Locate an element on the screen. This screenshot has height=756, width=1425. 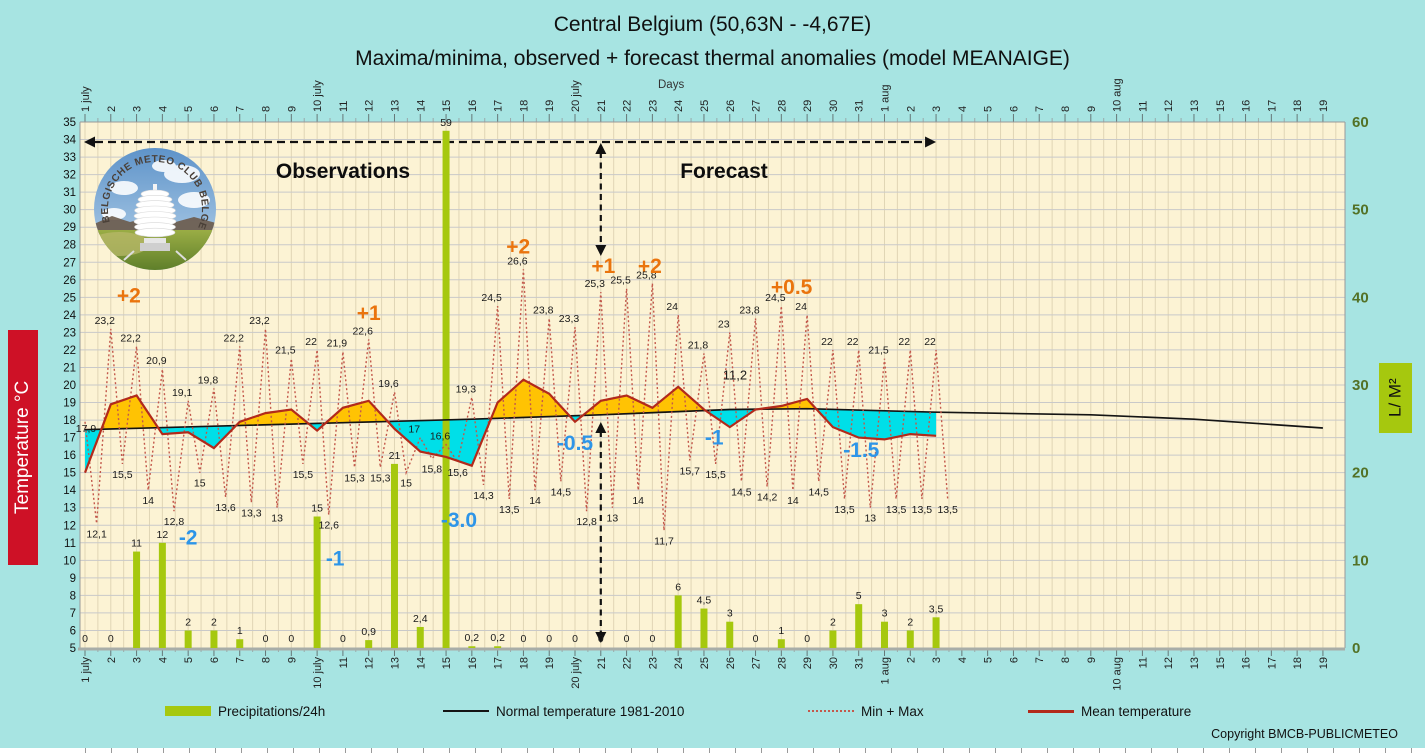
svg-text: 20 july is located at coordinates (576, 96).